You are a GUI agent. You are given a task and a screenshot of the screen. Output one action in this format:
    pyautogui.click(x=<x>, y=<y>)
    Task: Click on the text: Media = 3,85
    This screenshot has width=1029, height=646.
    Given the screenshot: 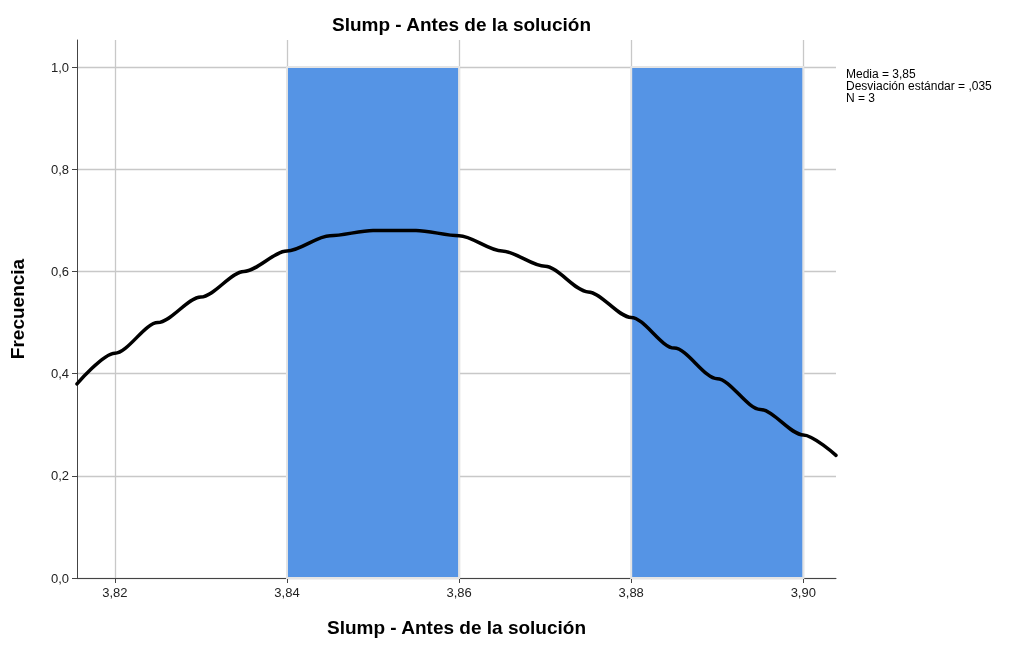 What is the action you would take?
    pyautogui.click(x=881, y=74)
    